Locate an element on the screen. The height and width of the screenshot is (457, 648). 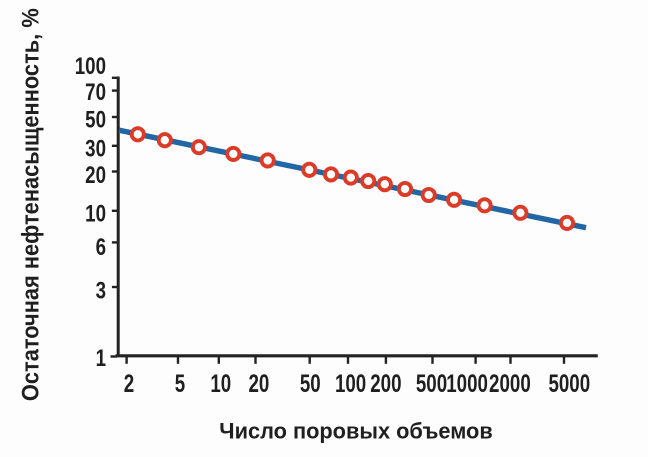
svg-text: 3 is located at coordinates (101, 290).